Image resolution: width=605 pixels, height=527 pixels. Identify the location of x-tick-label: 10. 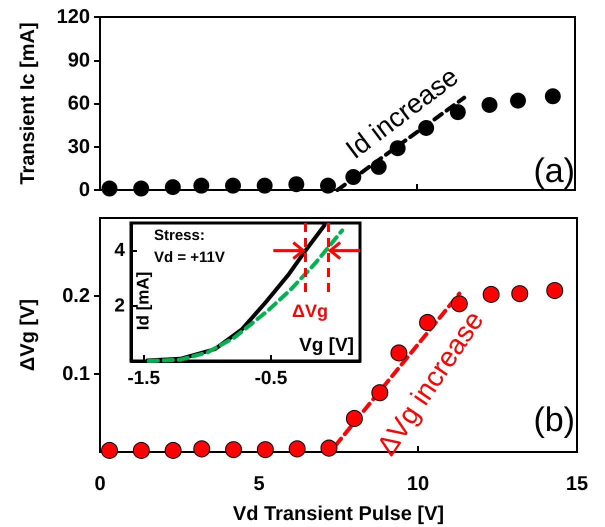
(418, 484).